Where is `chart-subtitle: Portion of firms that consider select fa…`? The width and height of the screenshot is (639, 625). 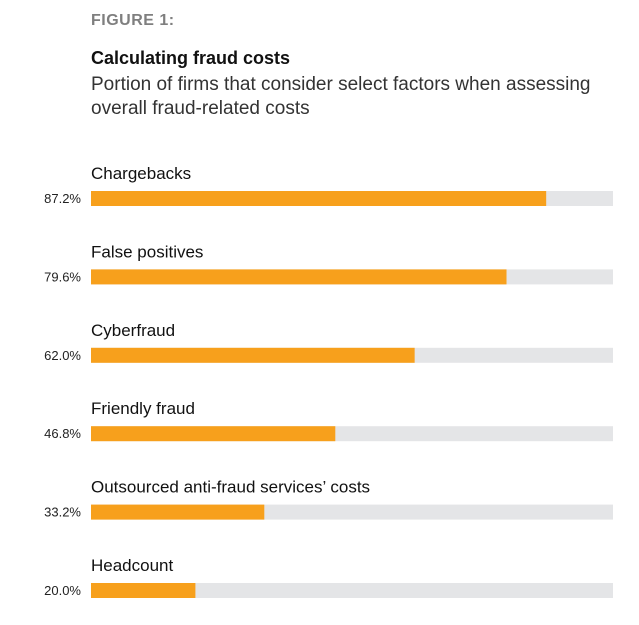 chart-subtitle: Portion of firms that consider select fa… is located at coordinates (341, 96).